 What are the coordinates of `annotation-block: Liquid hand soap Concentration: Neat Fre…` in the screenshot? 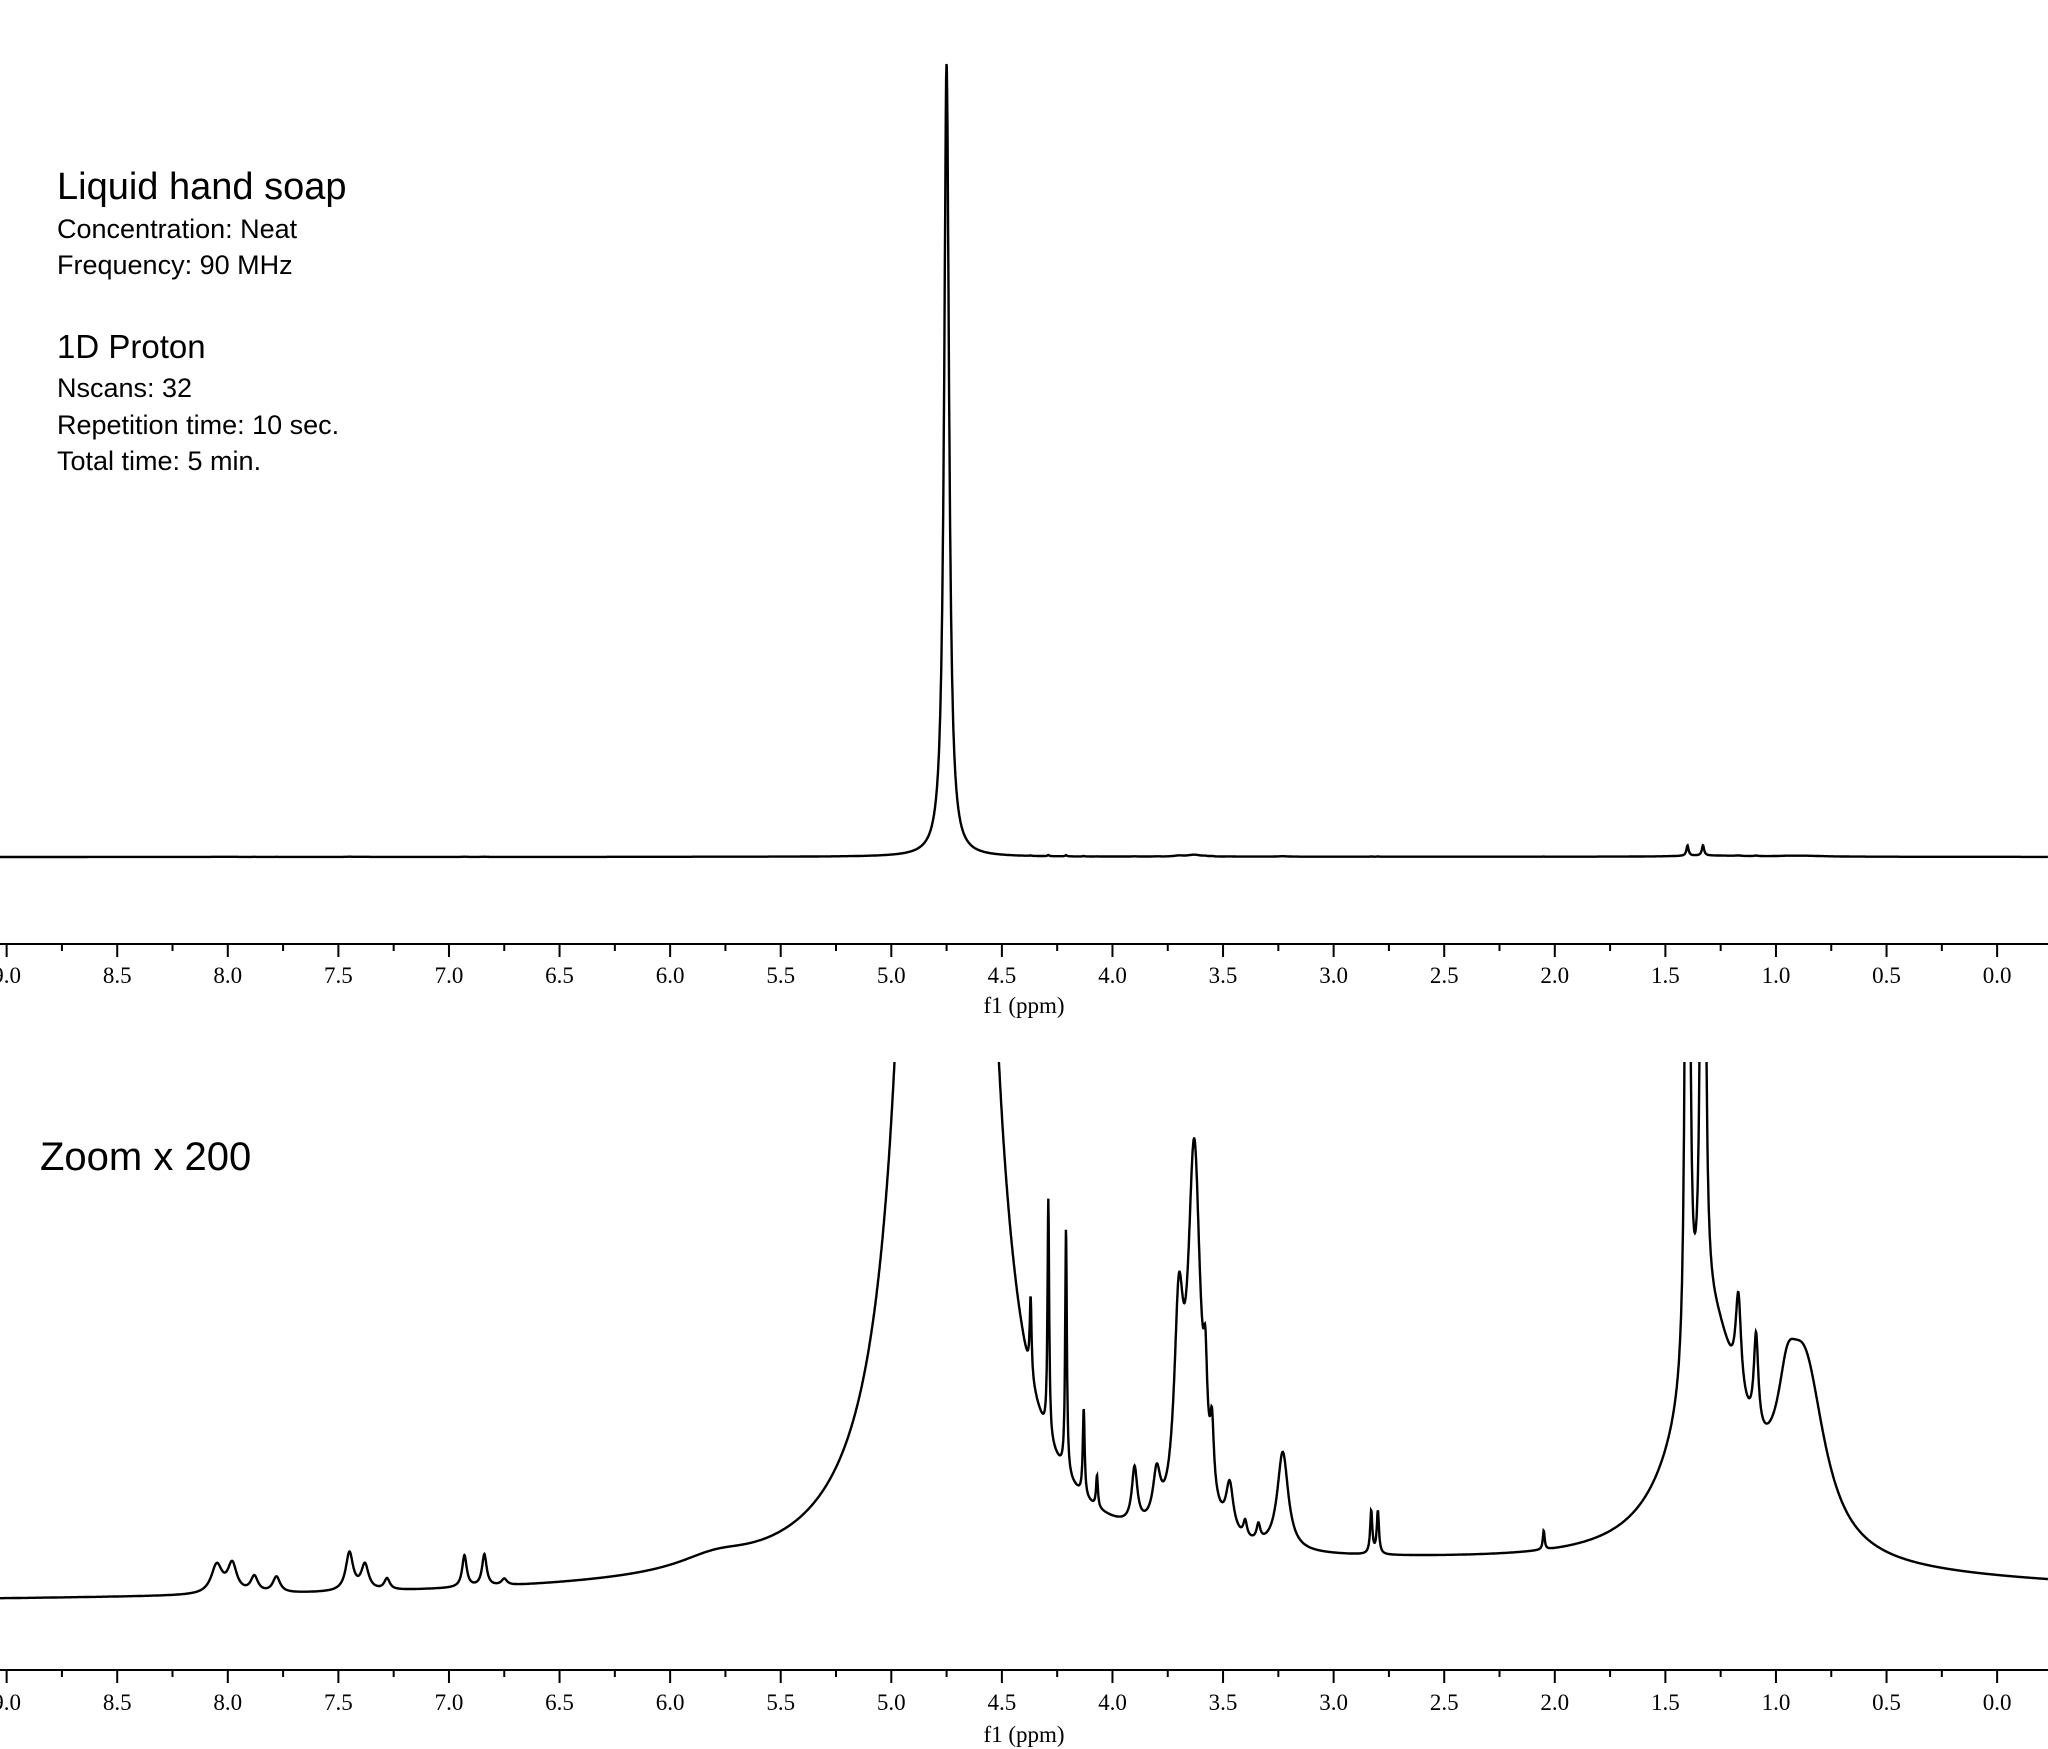 It's located at (193, 672).